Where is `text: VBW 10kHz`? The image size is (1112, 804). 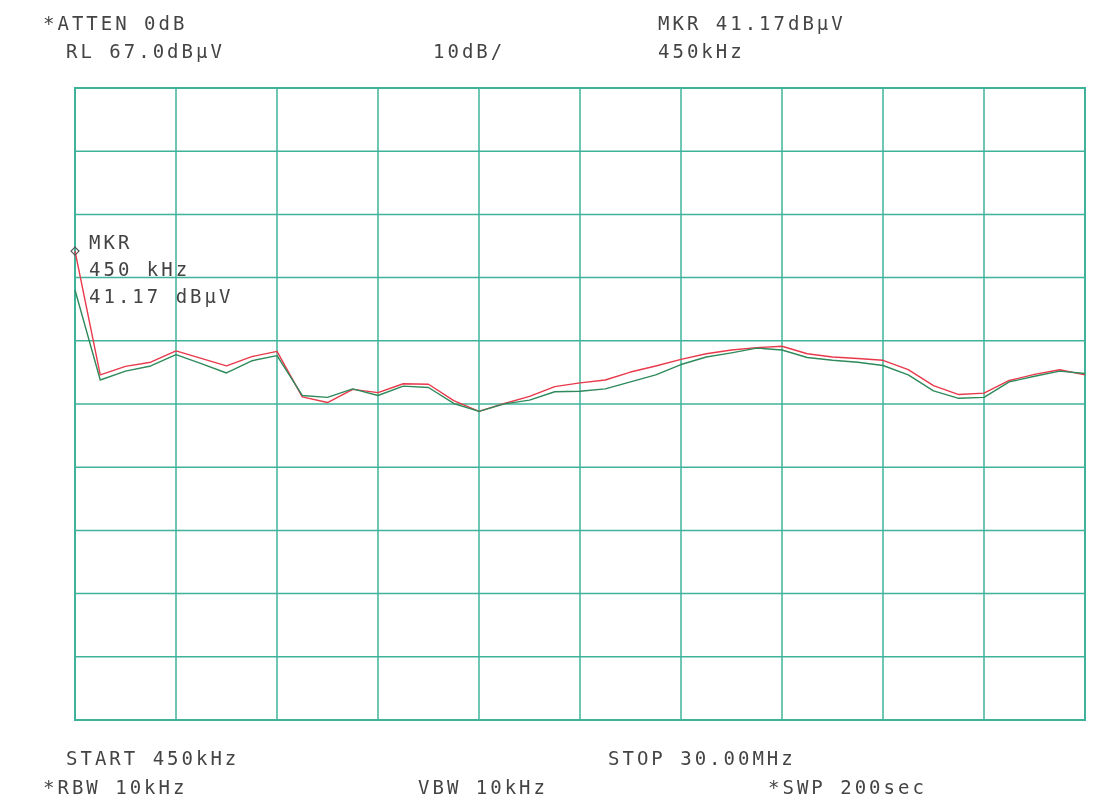 text: VBW 10kHz is located at coordinates (483, 787).